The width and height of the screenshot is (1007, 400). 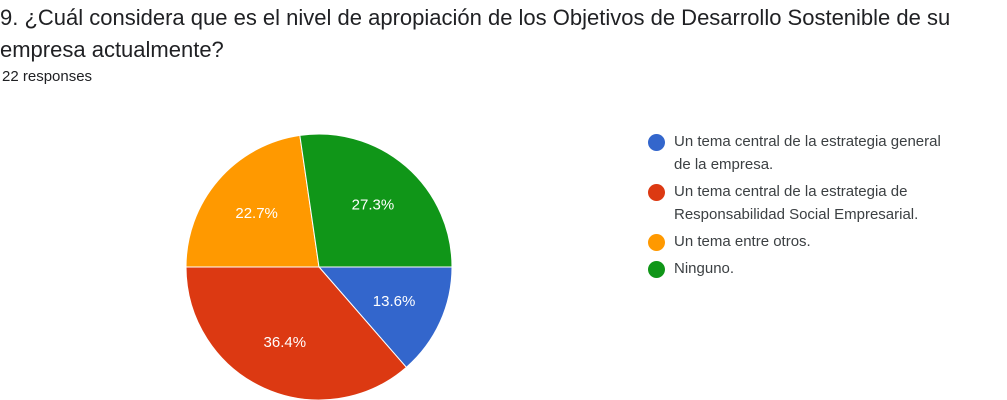 What do you see at coordinates (724, 164) in the screenshot?
I see `legend-label-cont: de la empresa.` at bounding box center [724, 164].